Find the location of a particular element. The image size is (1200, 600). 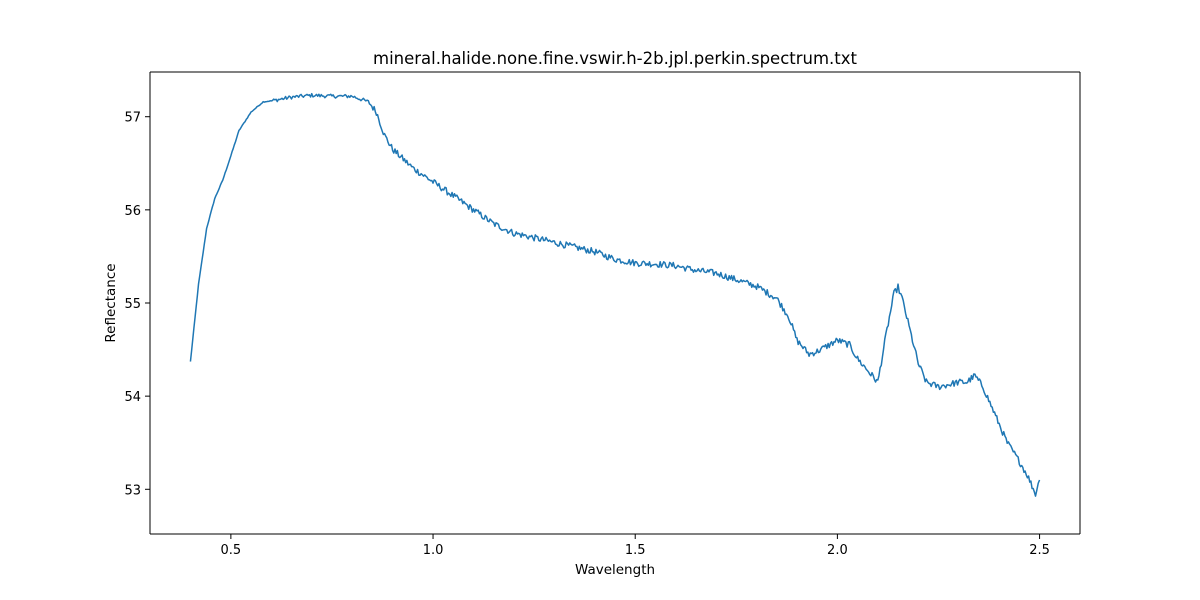

y-tick-label: 53 is located at coordinates (132, 490).